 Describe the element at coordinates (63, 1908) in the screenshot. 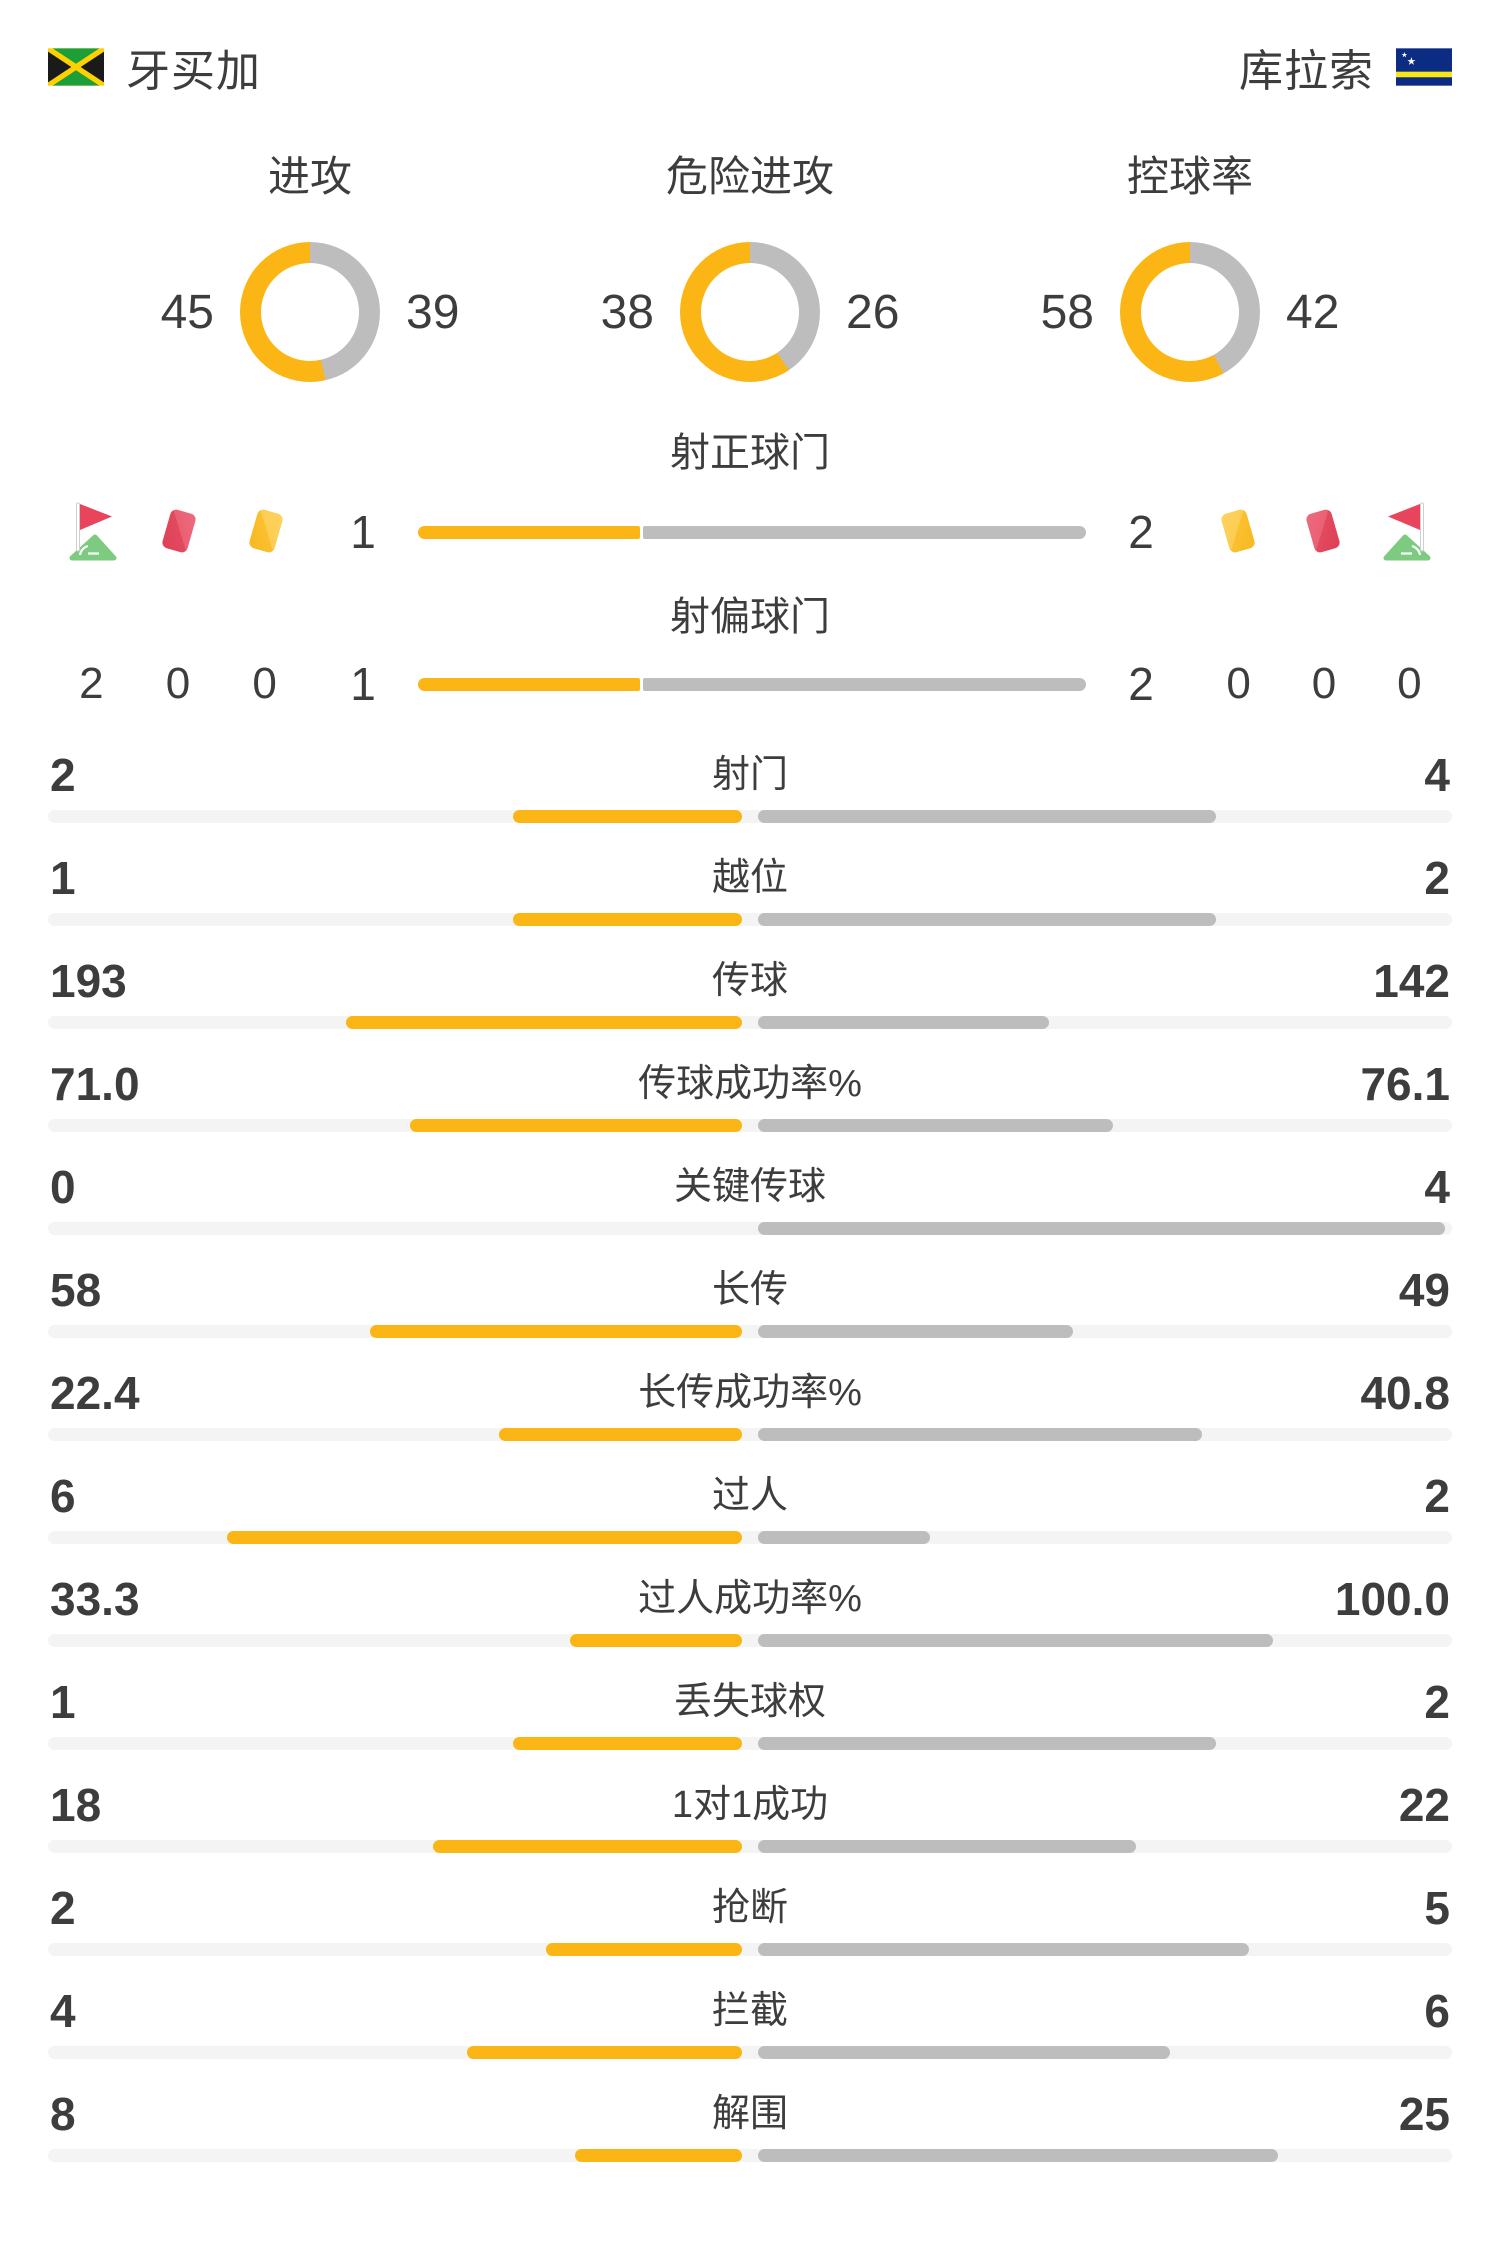

I see `stat-home-value: 2` at that location.